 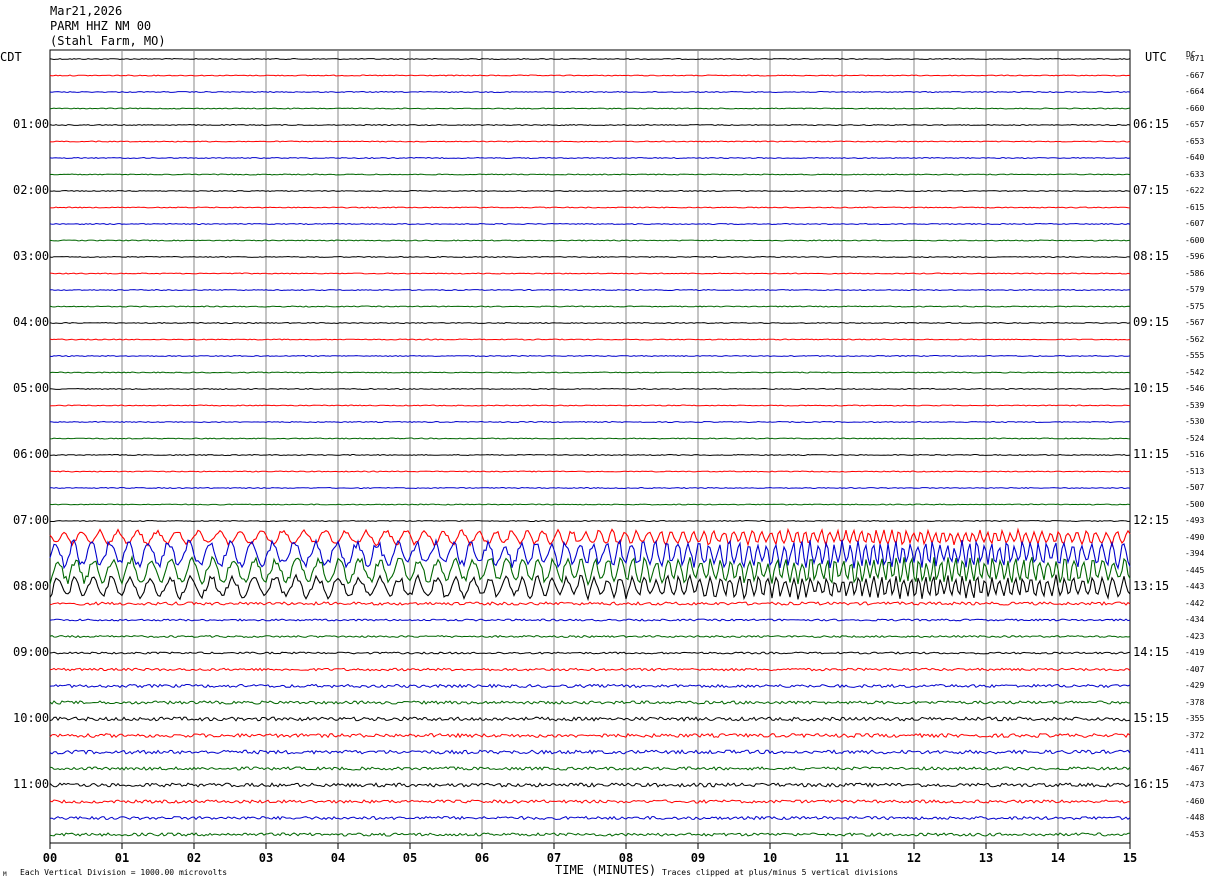 What do you see at coordinates (1151, 388) in the screenshot?
I see `right-hour-label: 10:15` at bounding box center [1151, 388].